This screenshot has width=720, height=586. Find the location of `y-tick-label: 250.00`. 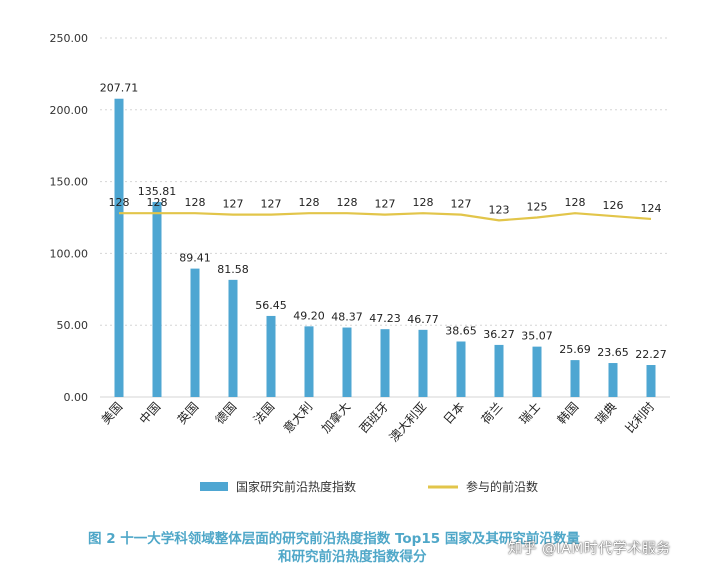

y-tick-label: 250.00 is located at coordinates (69, 38).